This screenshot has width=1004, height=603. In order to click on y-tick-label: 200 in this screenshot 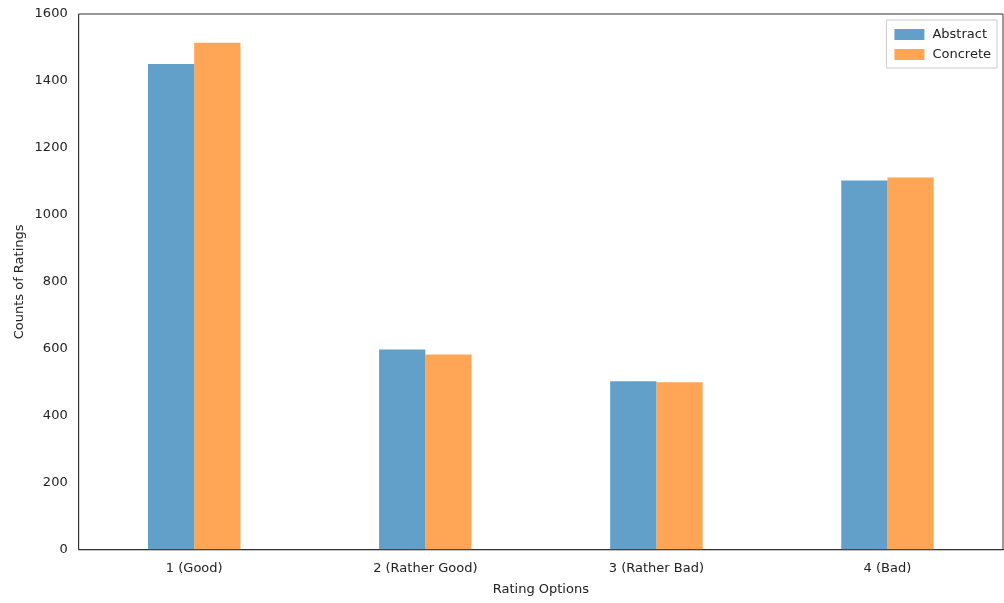, I will do `click(55, 482)`.